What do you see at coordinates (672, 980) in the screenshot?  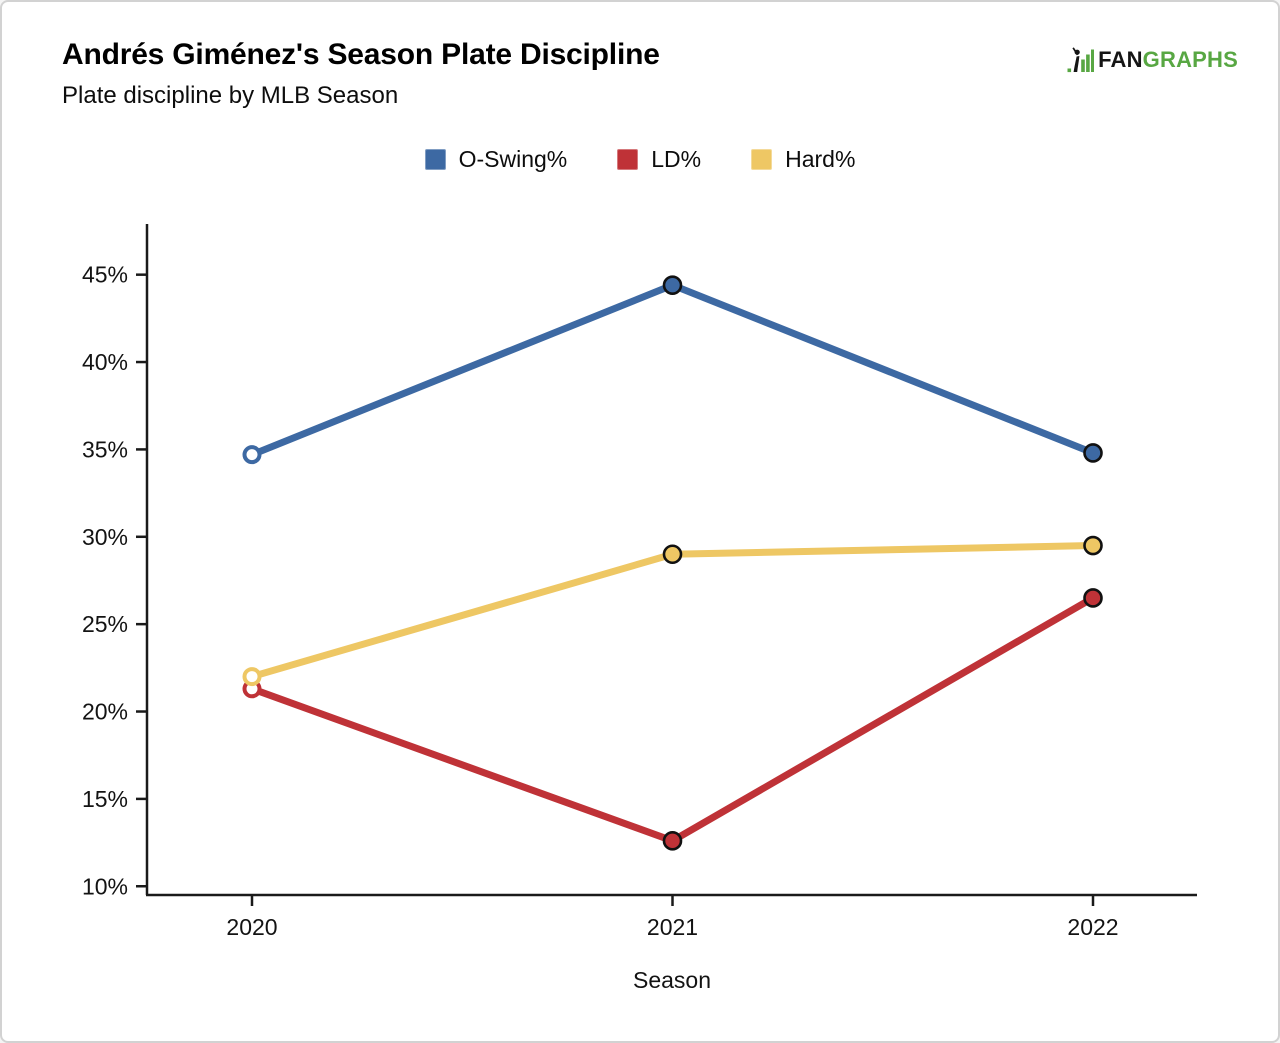 I see `x-axis-title: Season` at bounding box center [672, 980].